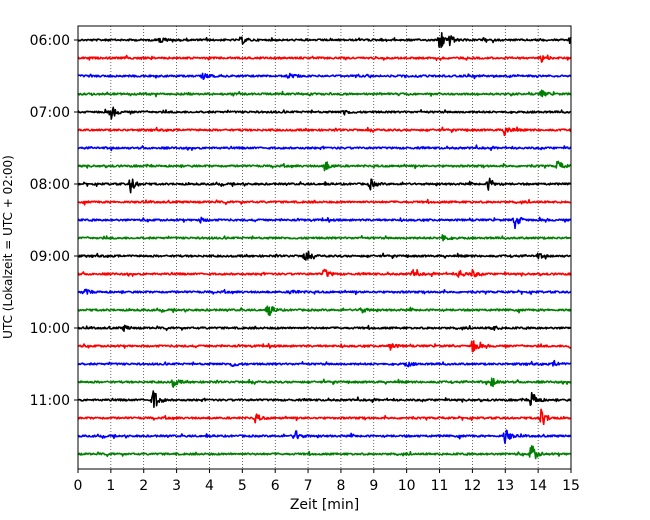 The width and height of the screenshot is (650, 520). What do you see at coordinates (571, 486) in the screenshot?
I see `x-tick-label: 15` at bounding box center [571, 486].